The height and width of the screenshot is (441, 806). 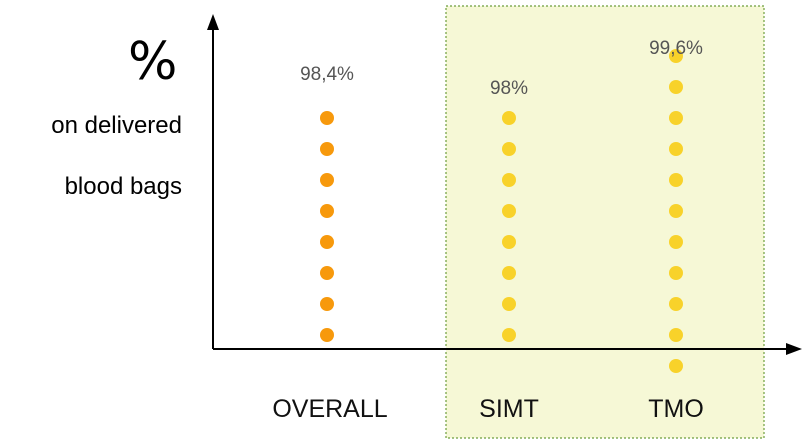 I want to click on data-label-overall: 98,4%, so click(x=327, y=74).